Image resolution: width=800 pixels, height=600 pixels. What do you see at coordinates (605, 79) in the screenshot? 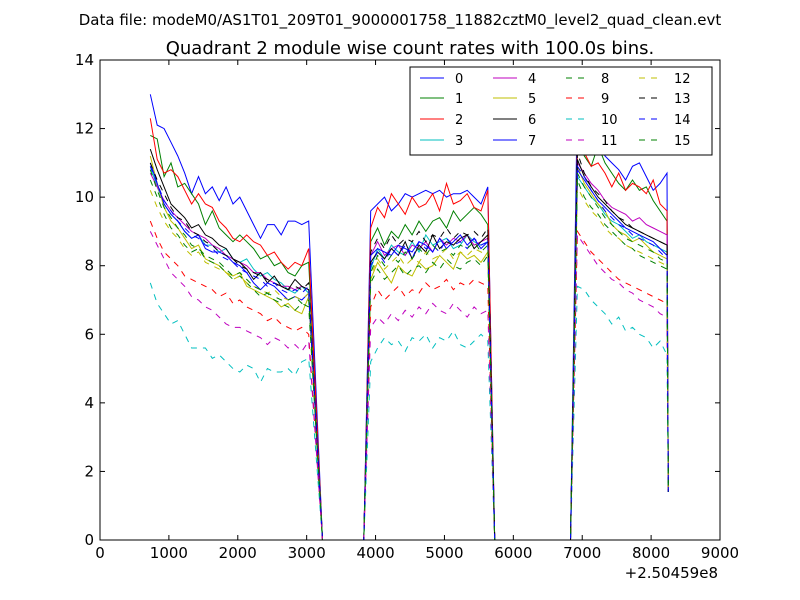
I see `legend-label-8: 8` at bounding box center [605, 79].